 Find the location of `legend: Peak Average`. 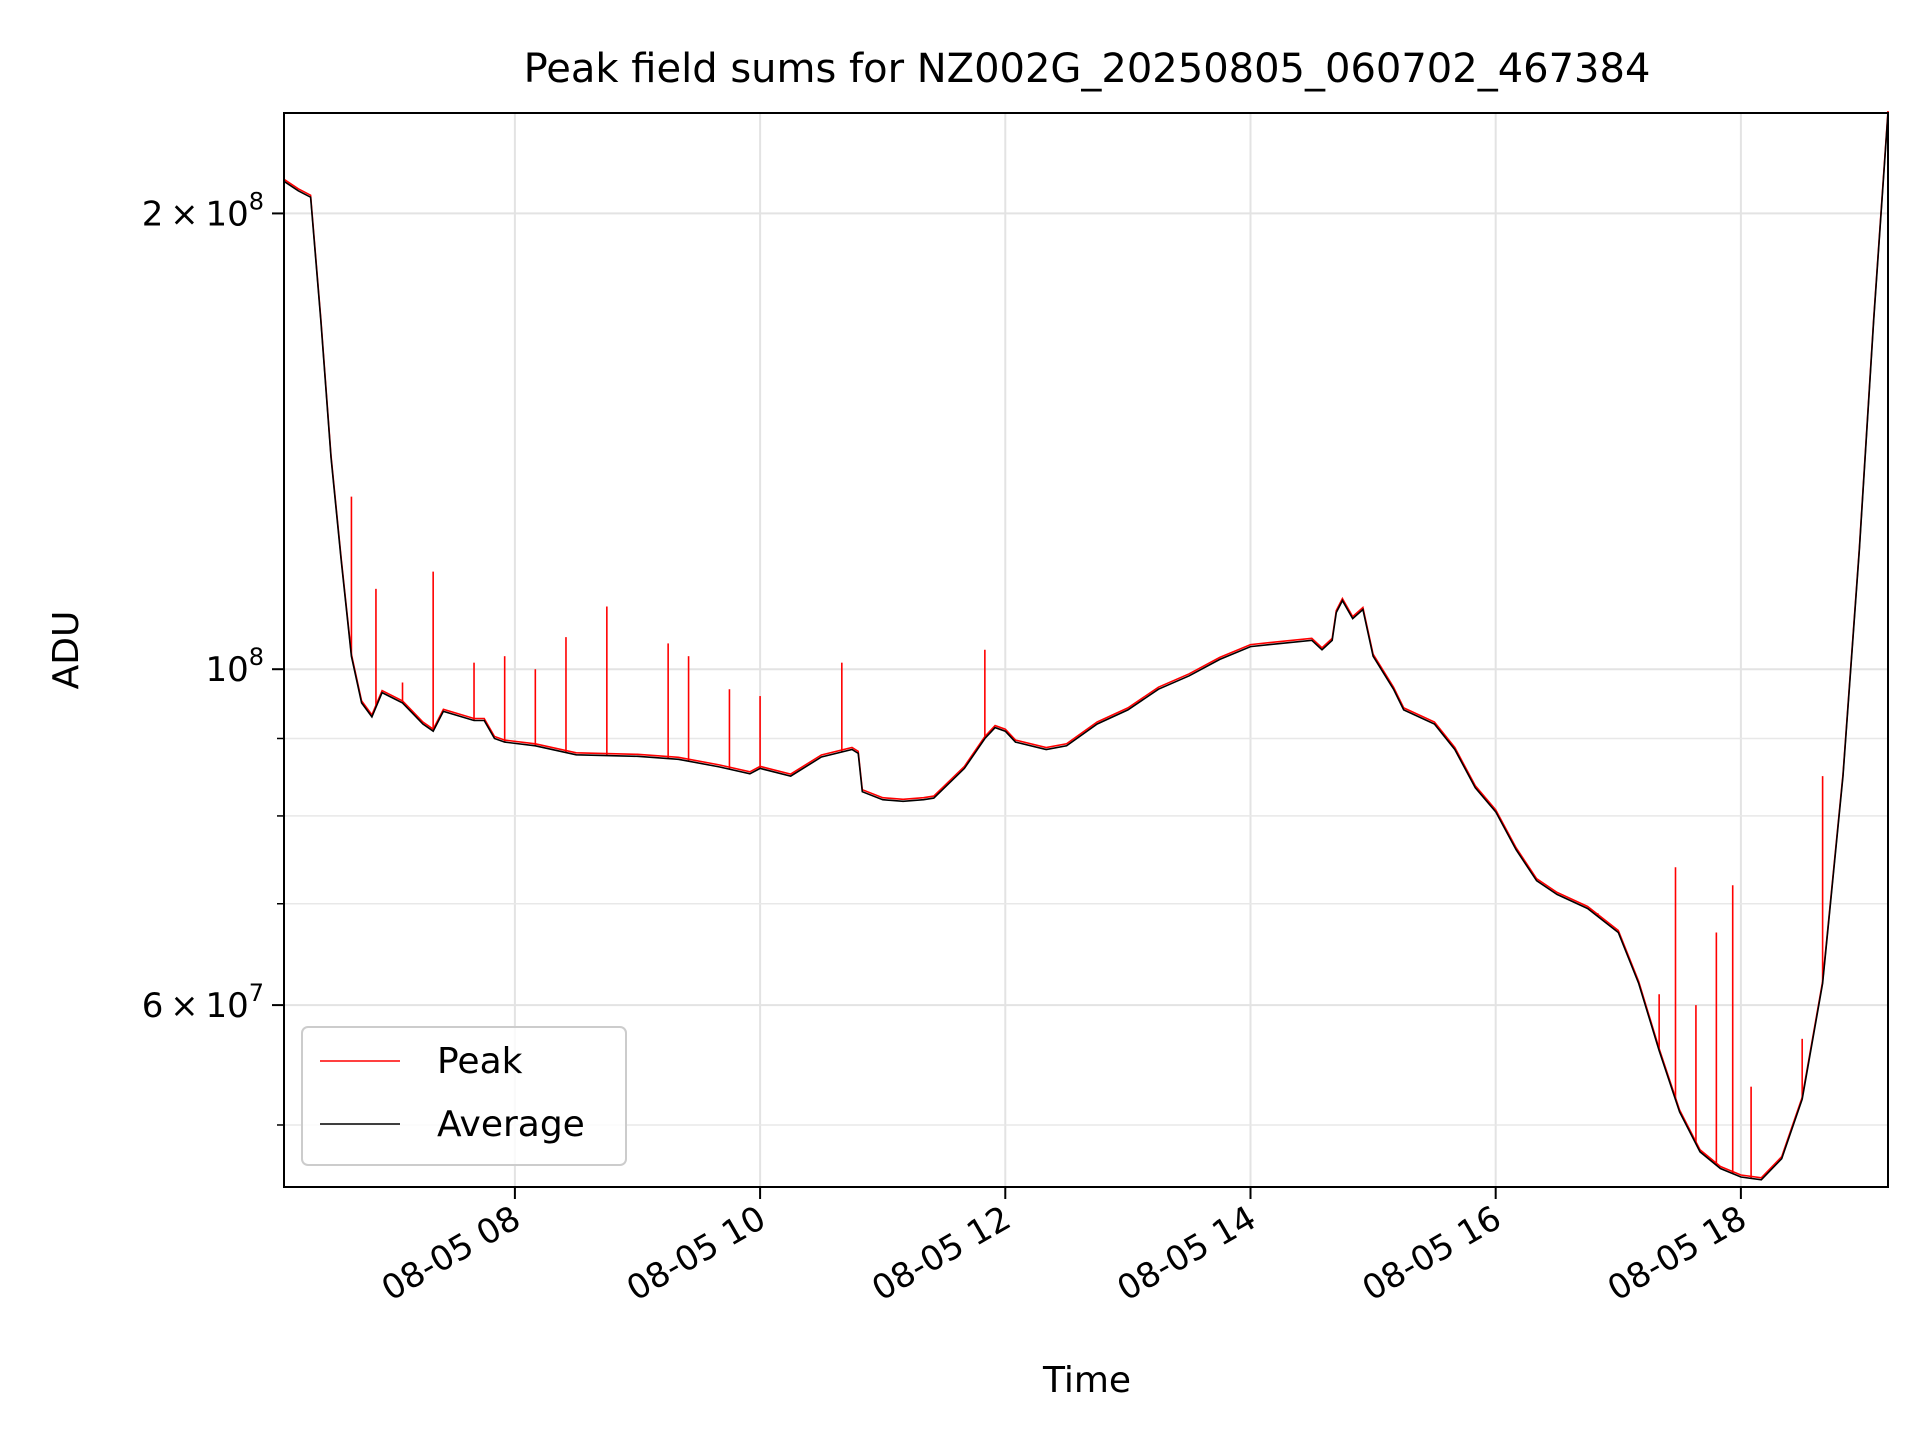

legend: Peak Average is located at coordinates (464, 1096).